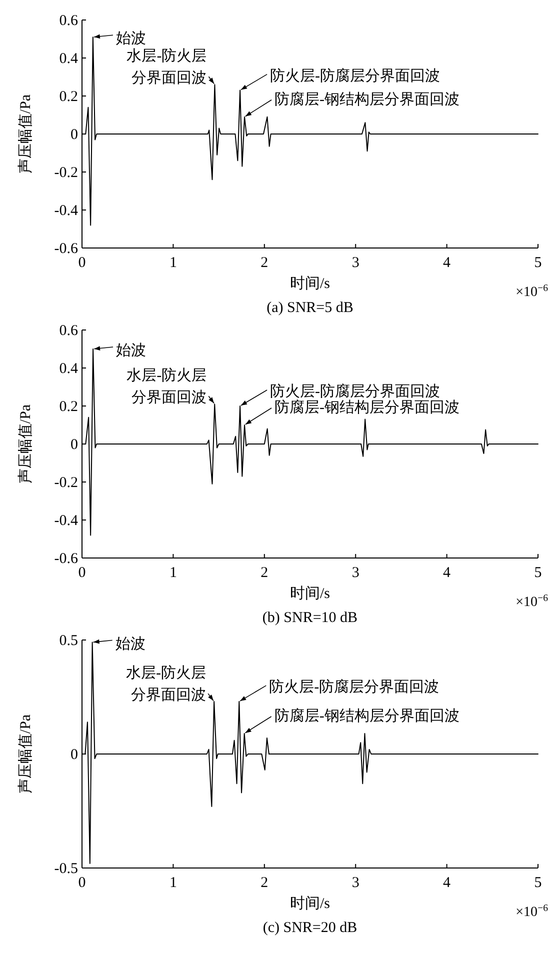 The image size is (556, 958). I want to click on text: (a) SNR=5 dB, so click(310, 308).